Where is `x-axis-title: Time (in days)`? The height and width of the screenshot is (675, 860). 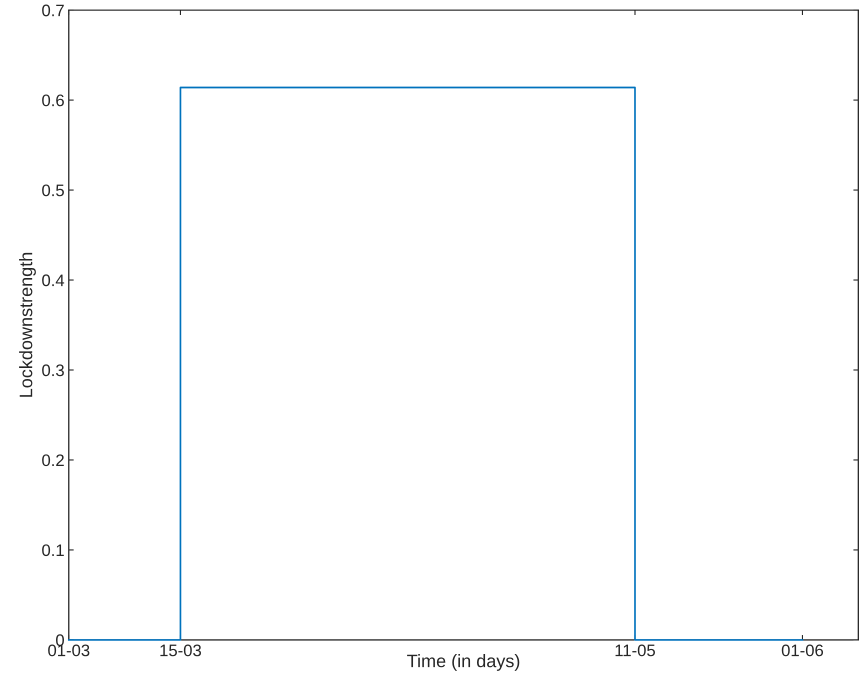 x-axis-title: Time (in days) is located at coordinates (463, 662).